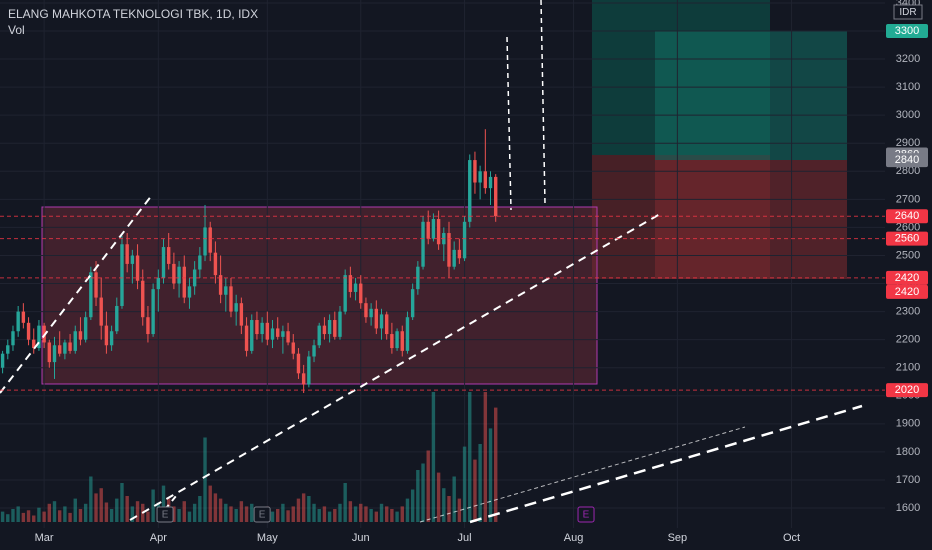  Describe the element at coordinates (574, 538) in the screenshot. I see `x-tick-label: Aug` at that location.